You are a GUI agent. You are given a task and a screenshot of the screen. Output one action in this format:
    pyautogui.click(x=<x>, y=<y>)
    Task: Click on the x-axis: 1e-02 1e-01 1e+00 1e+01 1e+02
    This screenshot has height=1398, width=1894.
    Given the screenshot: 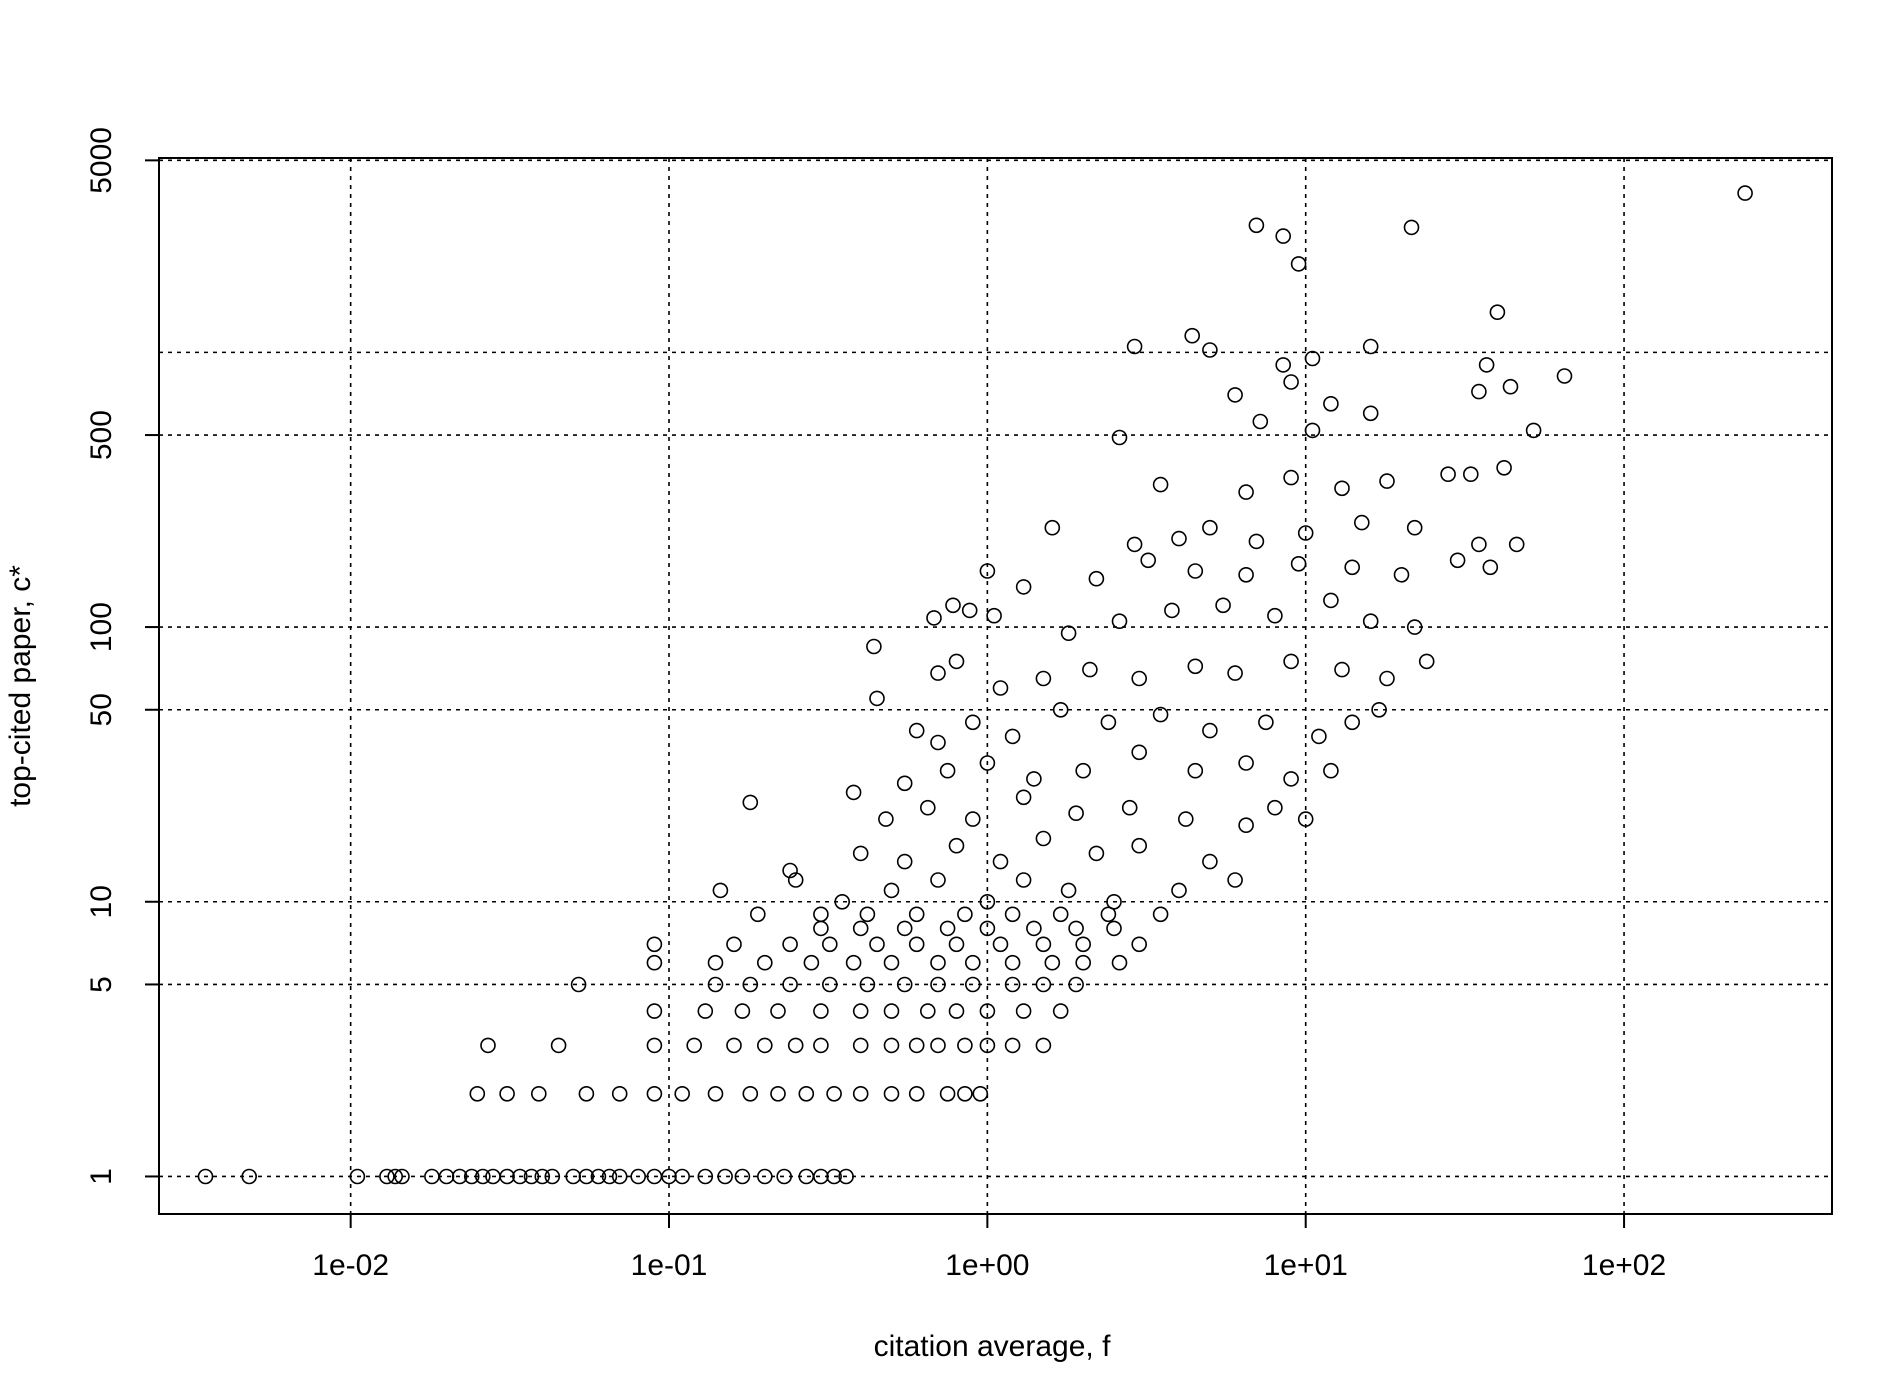 What is the action you would take?
    pyautogui.click(x=989, y=1248)
    